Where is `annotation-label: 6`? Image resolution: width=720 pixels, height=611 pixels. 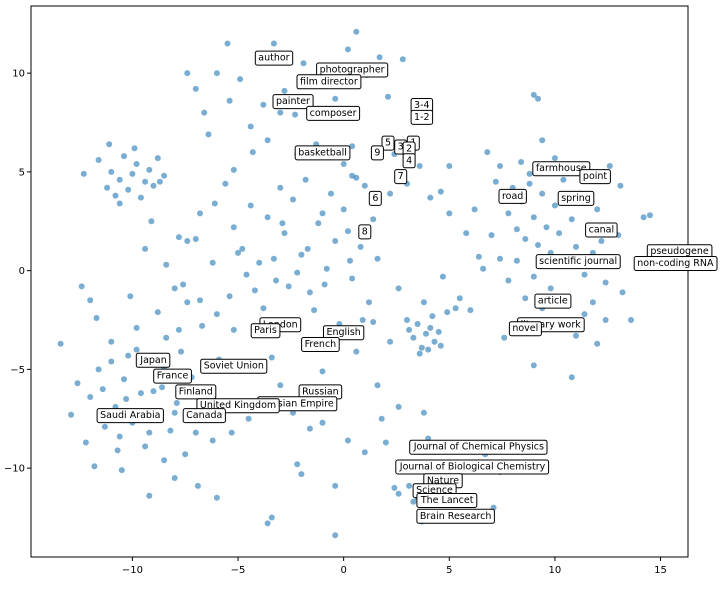 annotation-label: 6 is located at coordinates (375, 198).